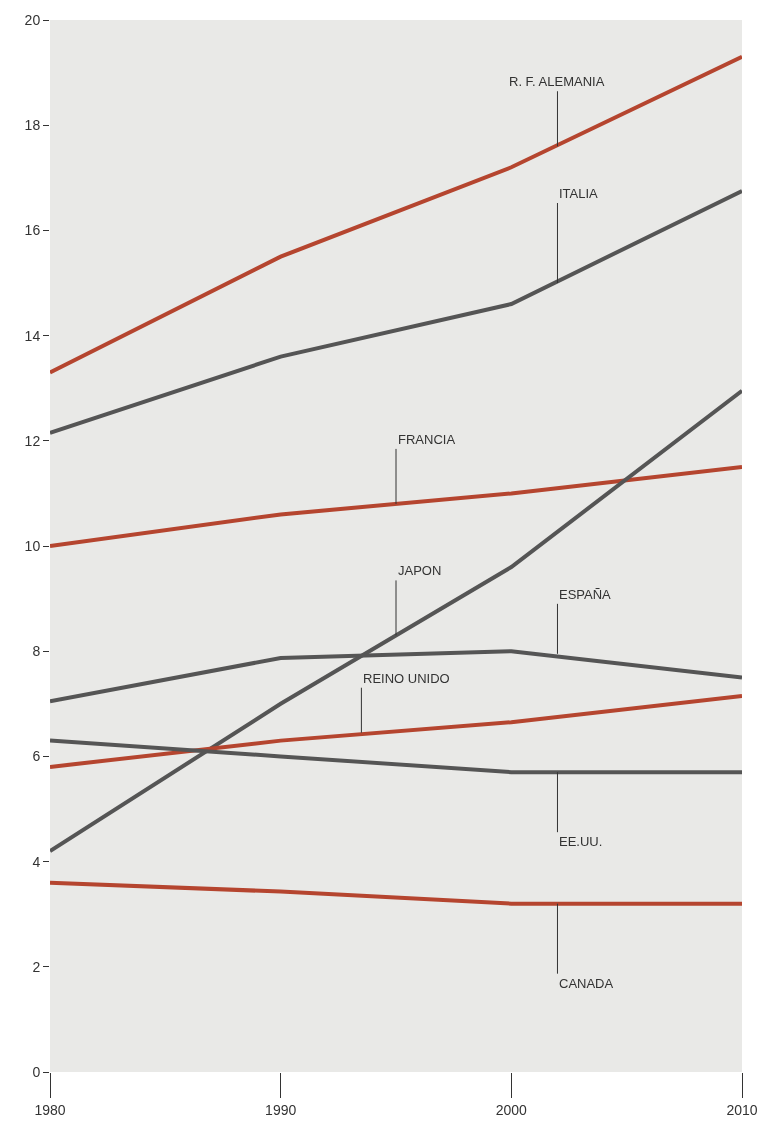 Image resolution: width=770 pixels, height=1130 pixels. I want to click on y-tick-label: 12, so click(32, 440).